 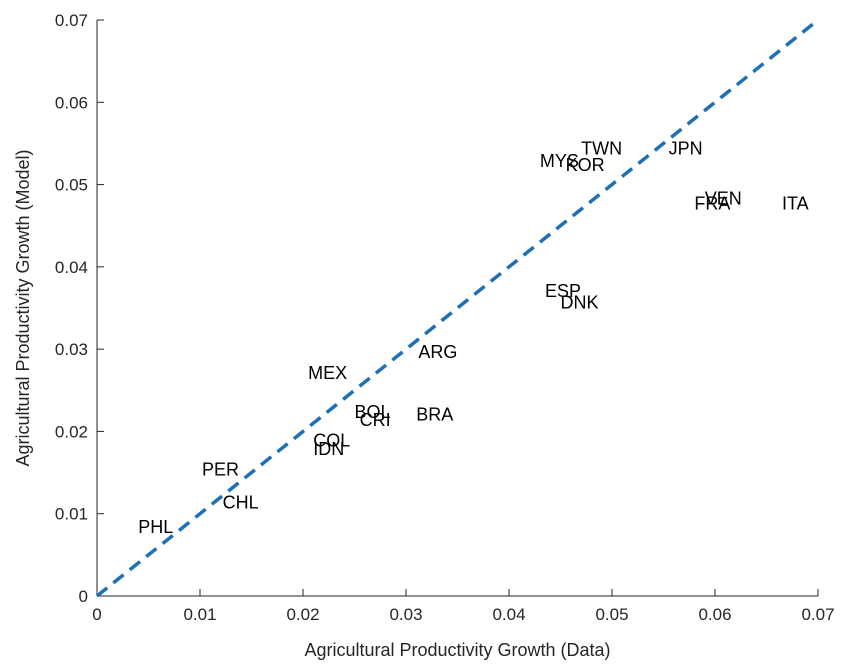 What do you see at coordinates (714, 614) in the screenshot?
I see `x-tick-label: 0.06` at bounding box center [714, 614].